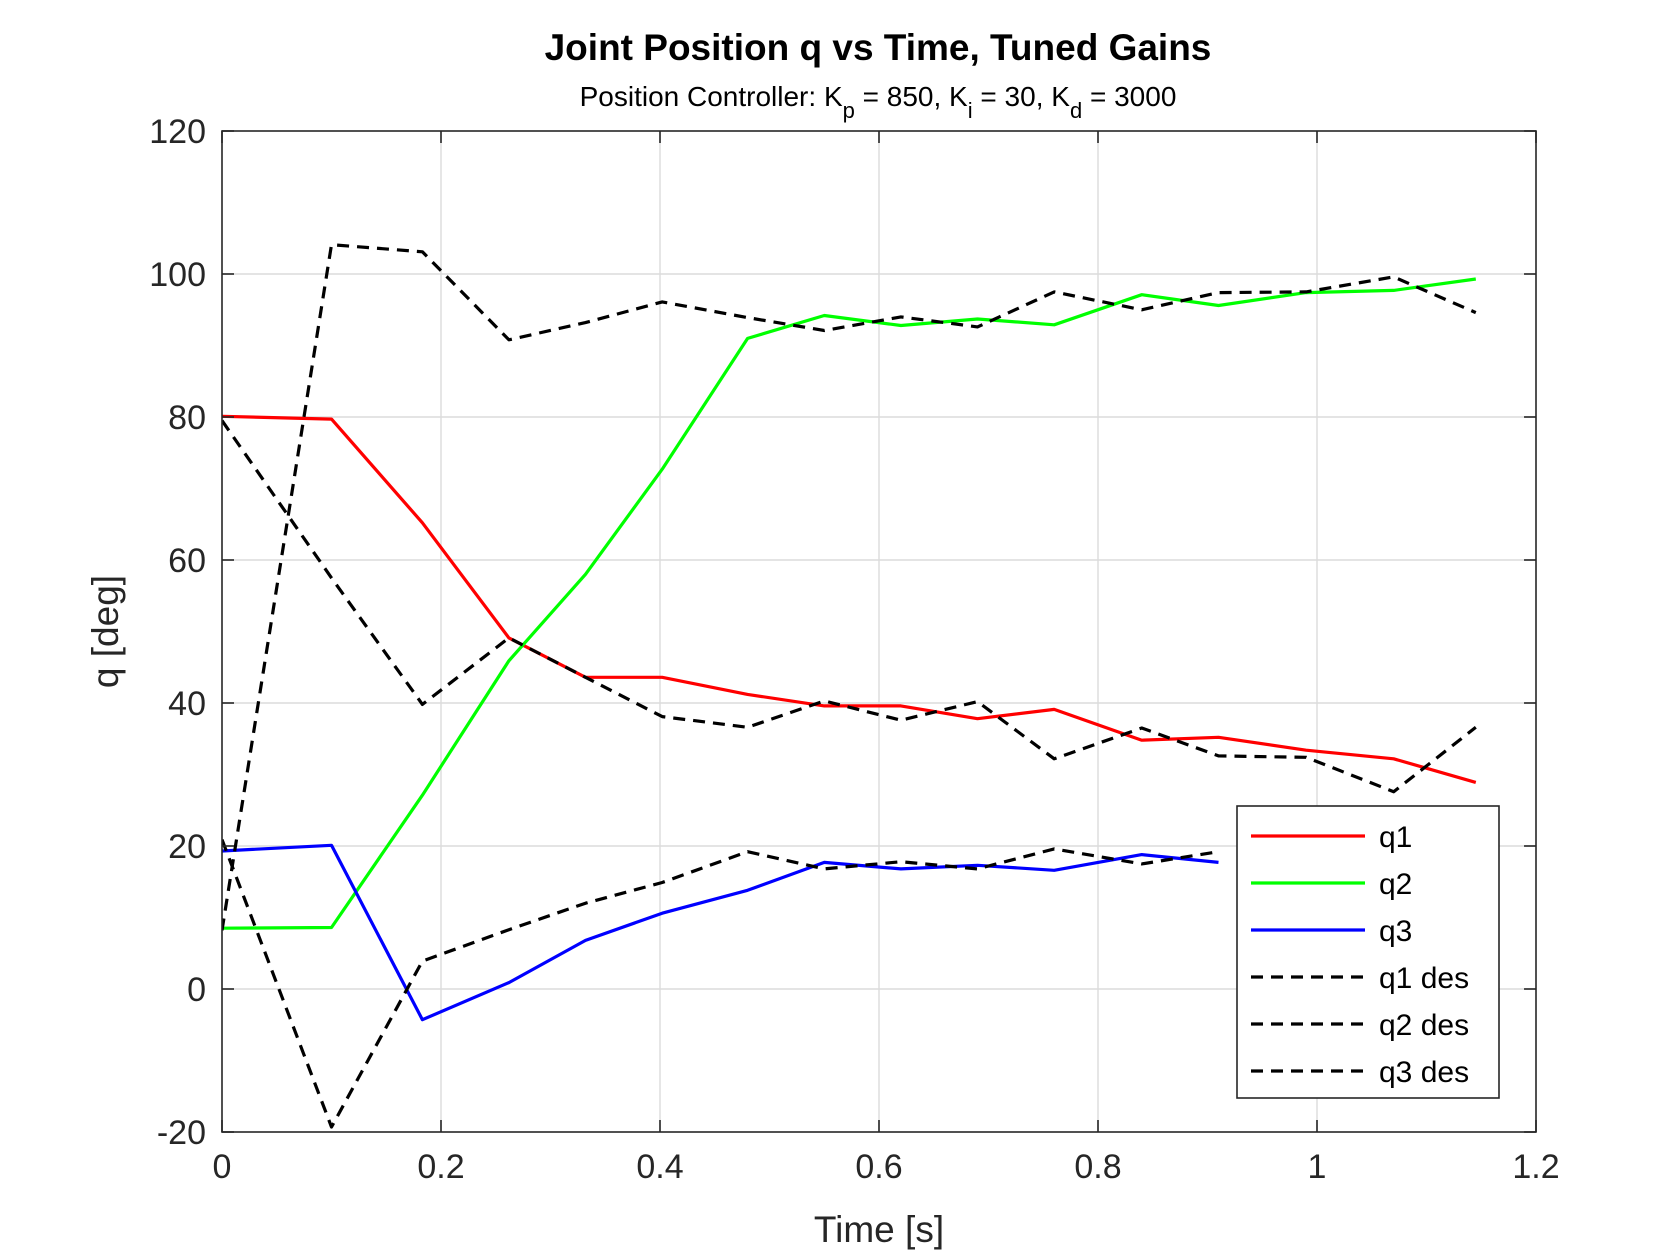 This screenshot has height=1260, width=1680. What do you see at coordinates (878, 1167) in the screenshot?
I see `x-tick-label: 0.6` at bounding box center [878, 1167].